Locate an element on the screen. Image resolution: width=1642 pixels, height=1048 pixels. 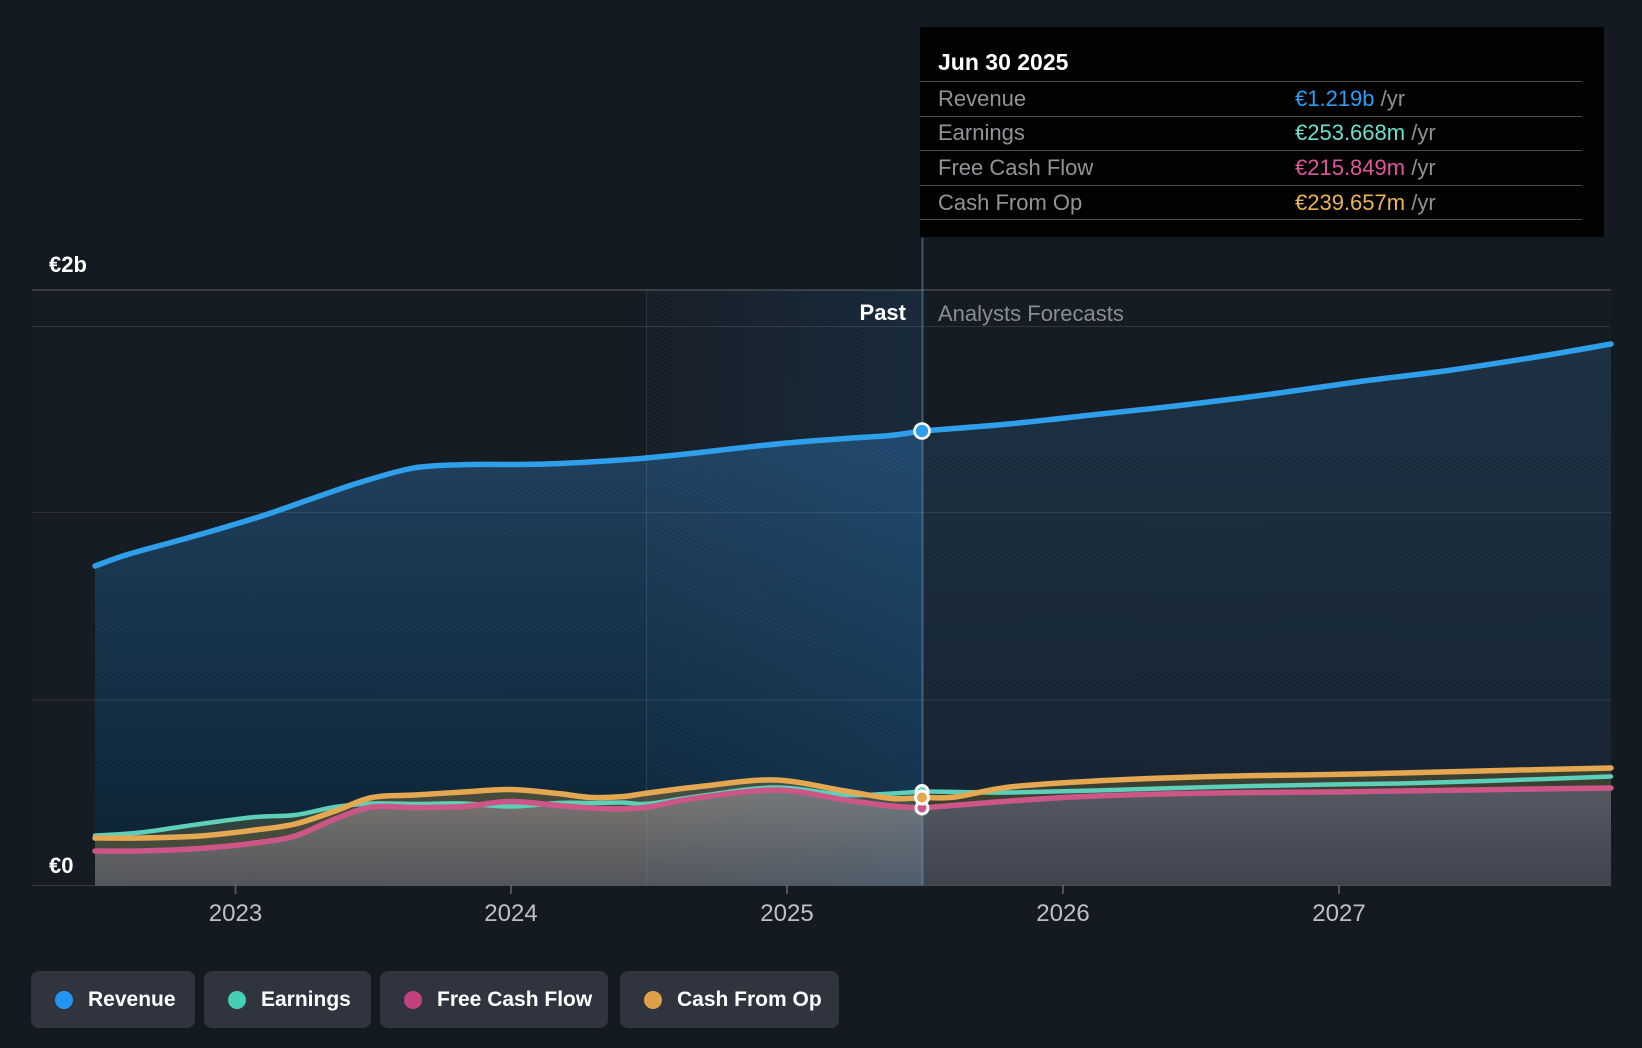
svg-text: €2b is located at coordinates (68, 264).